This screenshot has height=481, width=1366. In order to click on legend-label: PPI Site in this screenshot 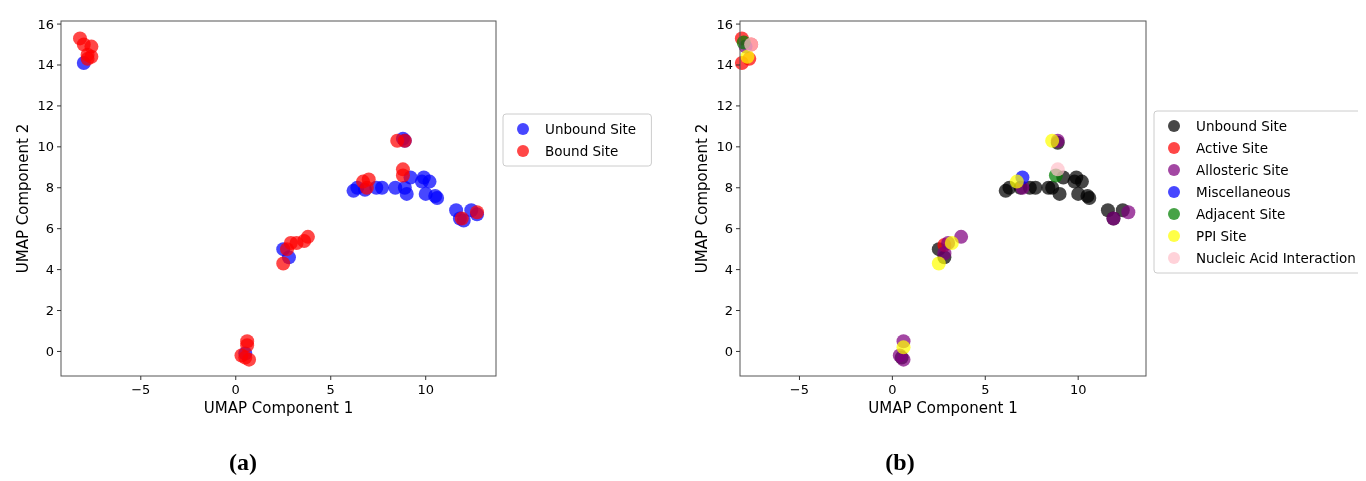, I will do `click(1221, 236)`.